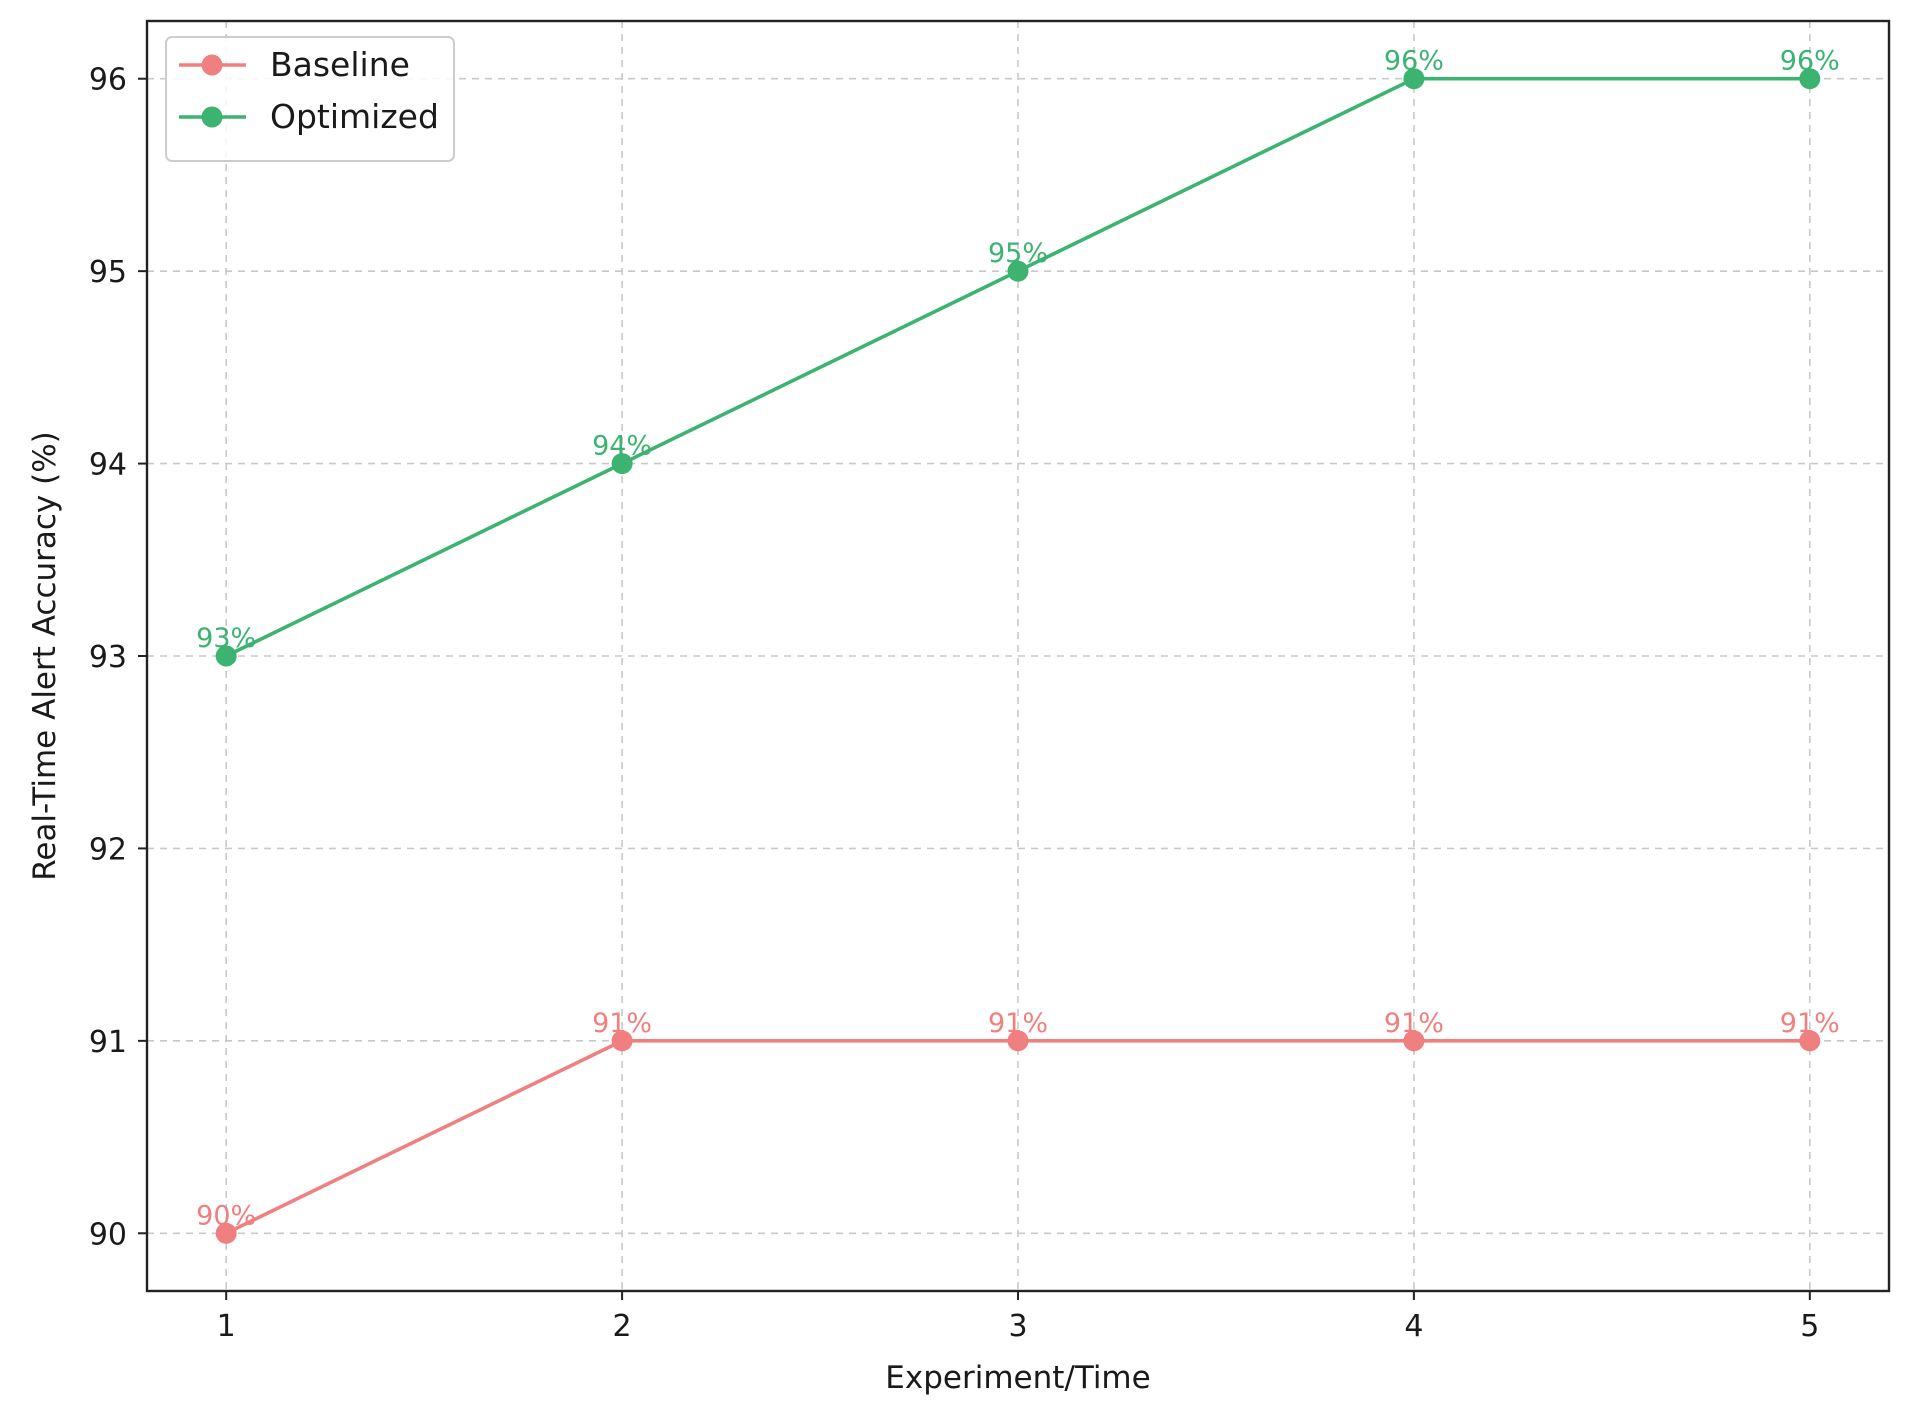  I want to click on y-tick-label-2: 91, so click(108, 1042).